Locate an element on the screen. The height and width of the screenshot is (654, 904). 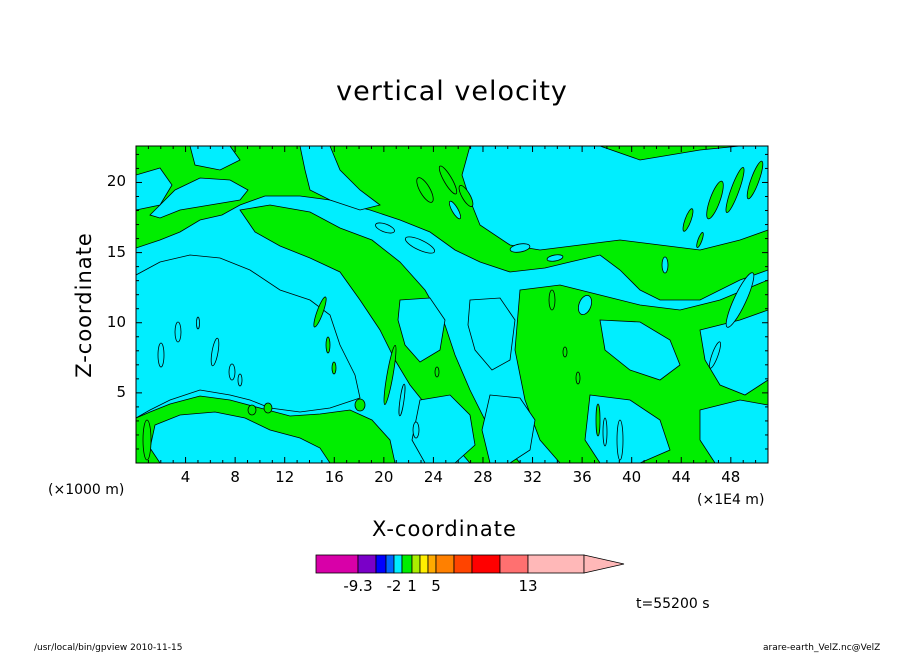
x-tick-label: 20 is located at coordinates (384, 477).